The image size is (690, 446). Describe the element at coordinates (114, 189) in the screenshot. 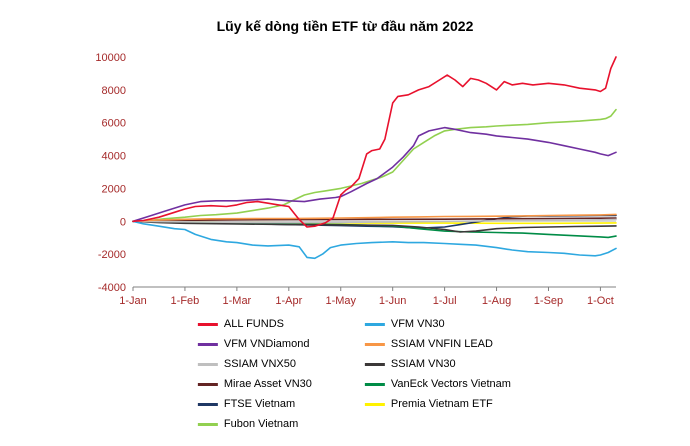

I see `y-tick-label: 2000` at that location.